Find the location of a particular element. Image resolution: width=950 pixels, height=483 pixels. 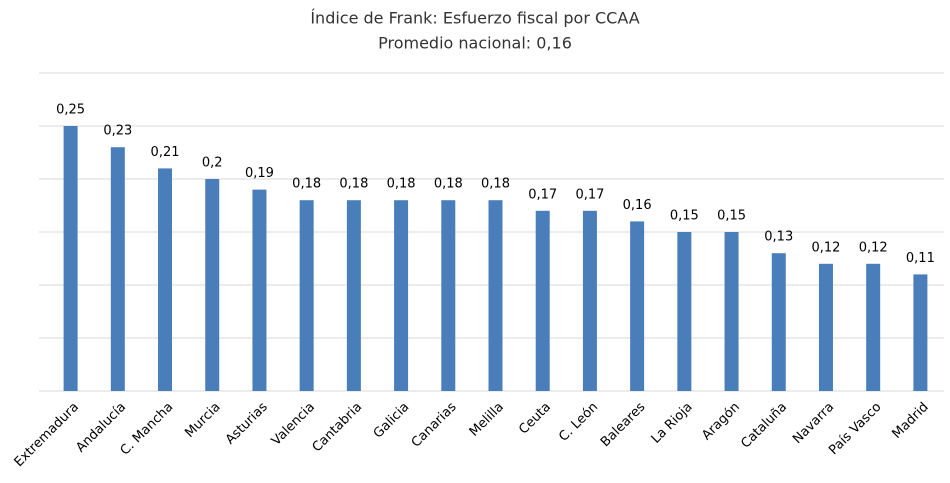

x-tick-label: Murcia is located at coordinates (202, 420).